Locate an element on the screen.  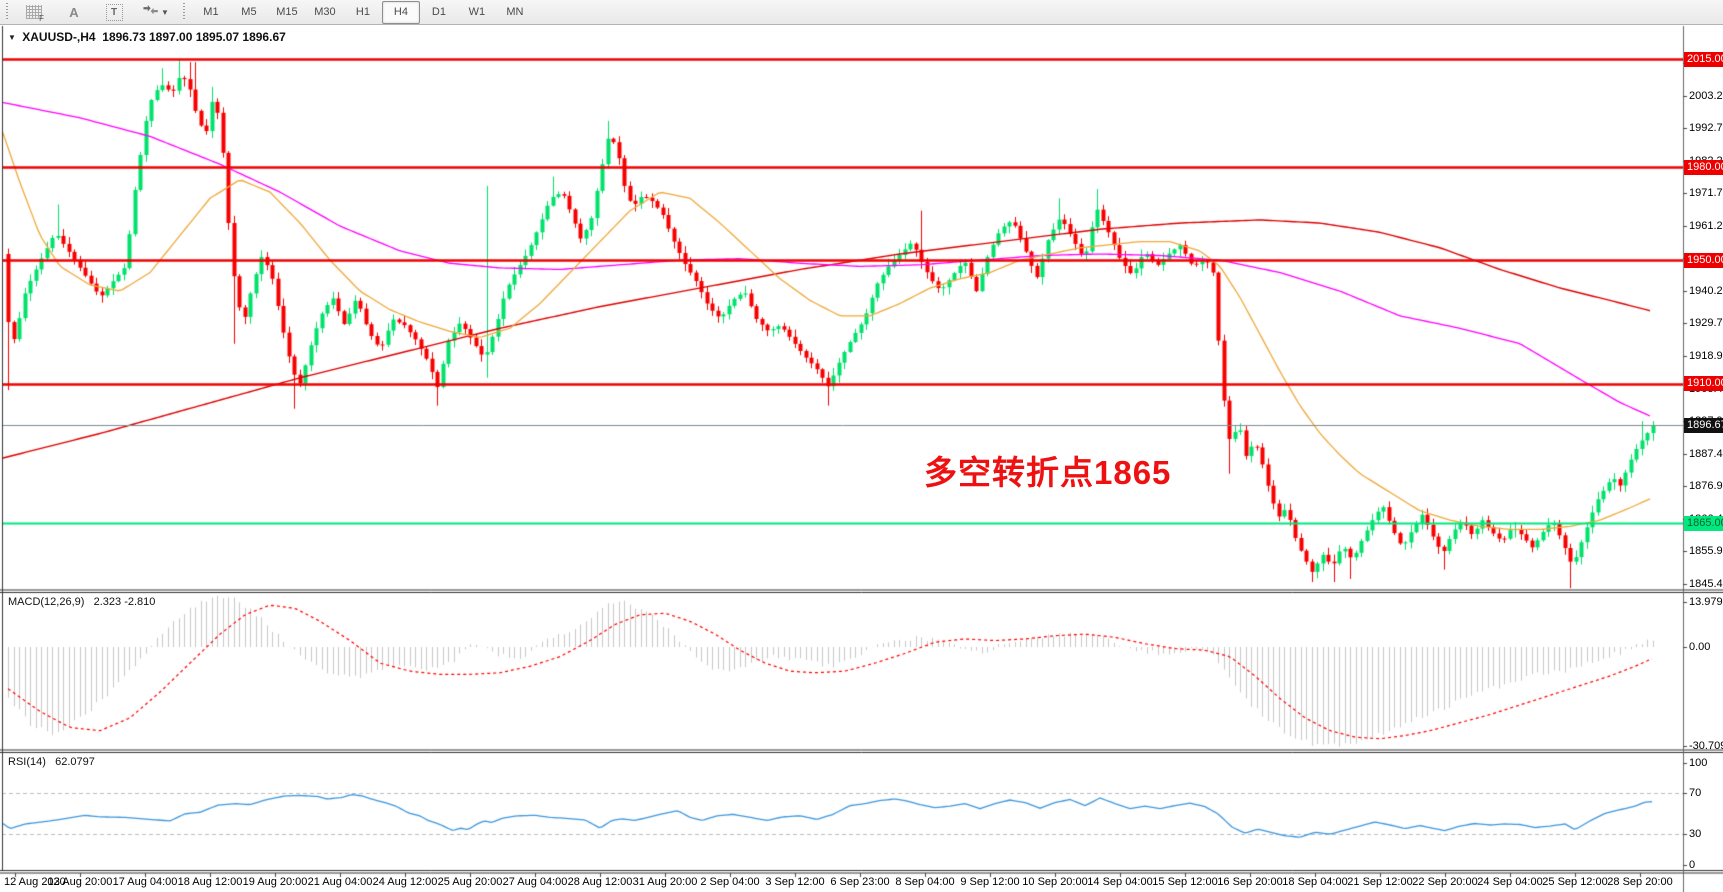
price-axis-label: 1845.40 is located at coordinates (1706, 583).